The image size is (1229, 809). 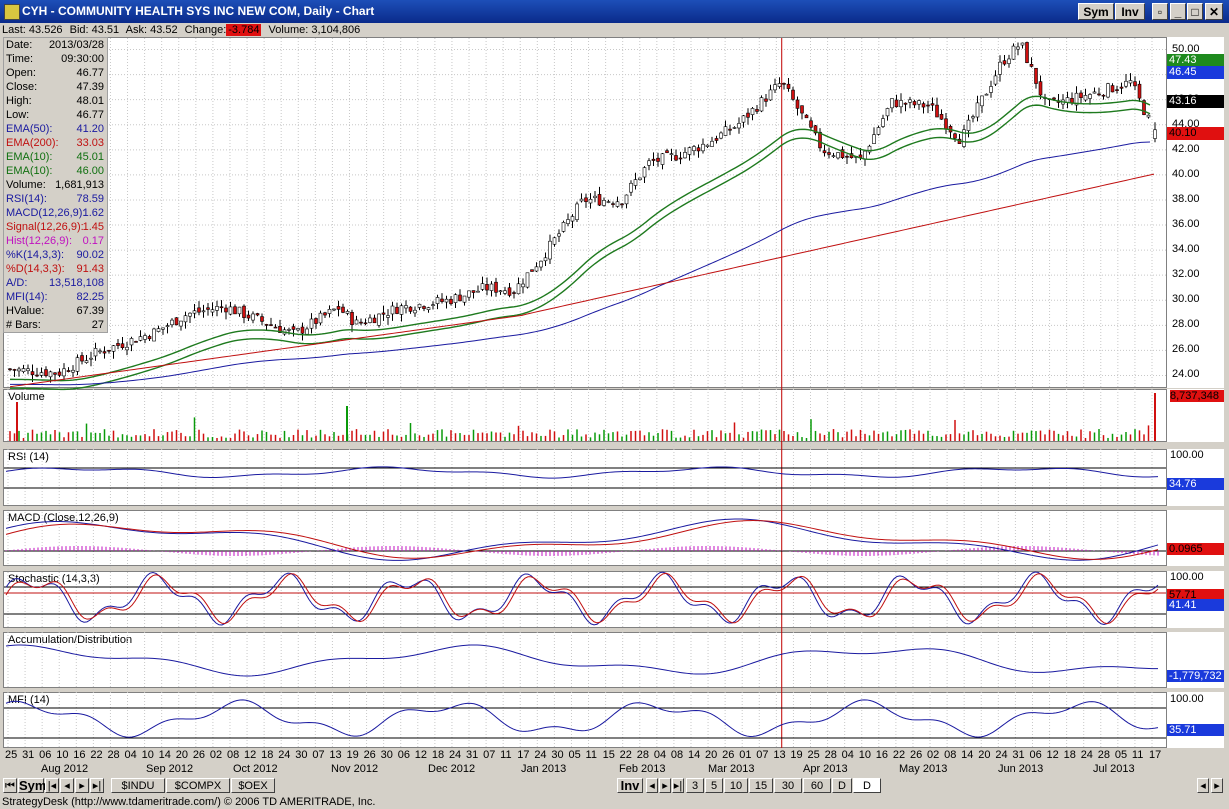 I want to click on scroll-right-icon: ▸, so click(x=1217, y=785).